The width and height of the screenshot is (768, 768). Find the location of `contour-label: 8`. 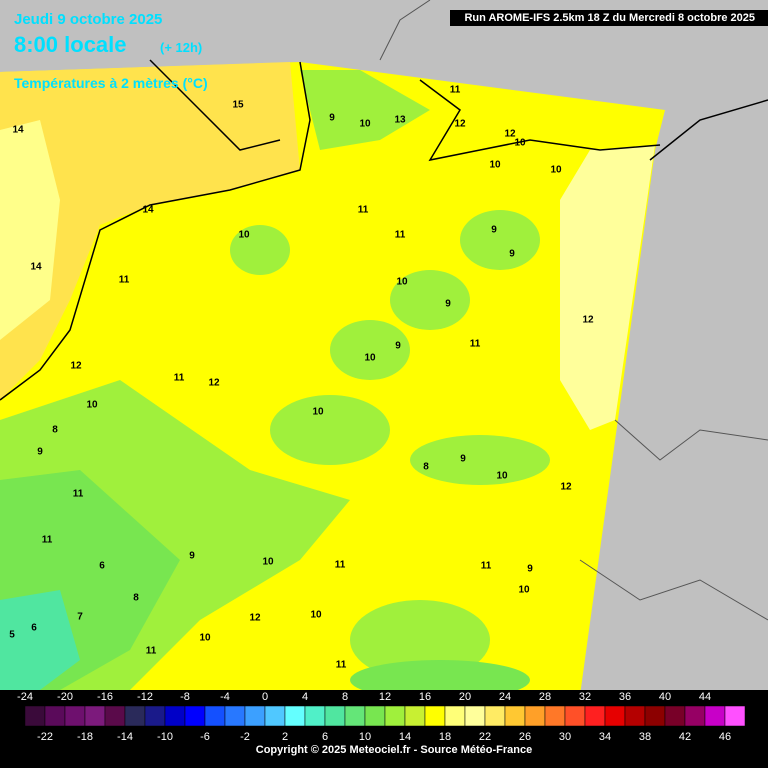

contour-label: 8 is located at coordinates (55, 430).